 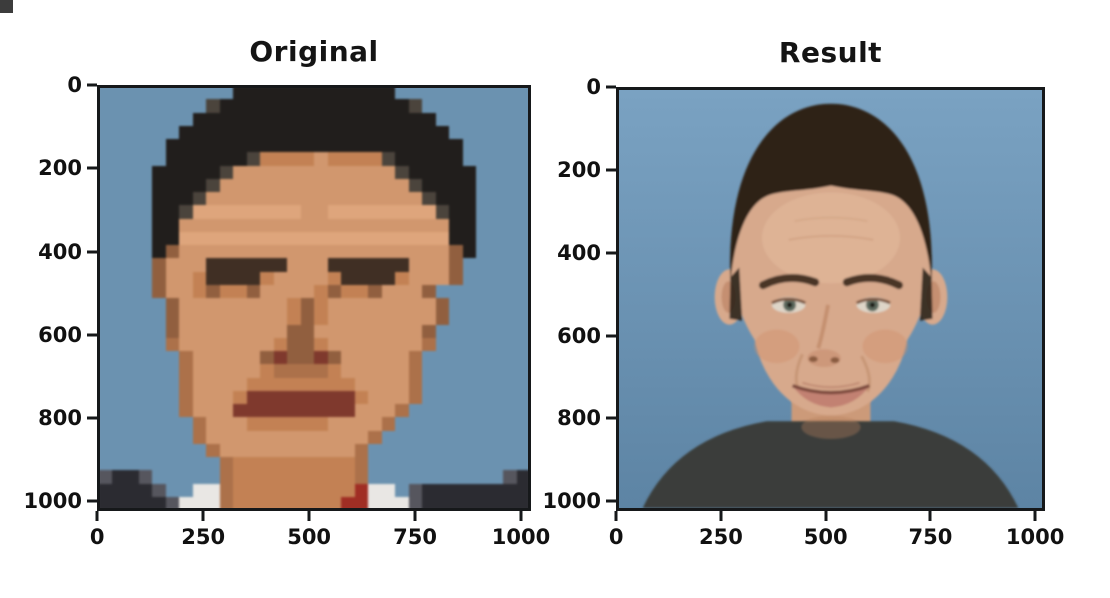 I want to click on mouth-line, so click(x=831, y=389).